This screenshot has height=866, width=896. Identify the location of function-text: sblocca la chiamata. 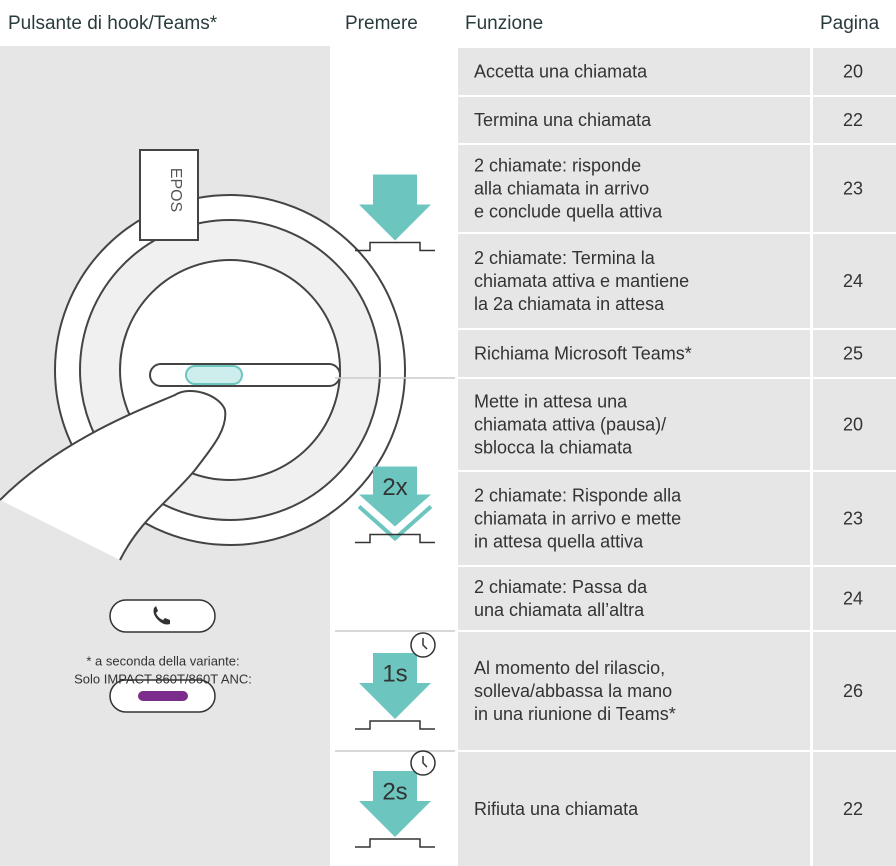
(553, 447).